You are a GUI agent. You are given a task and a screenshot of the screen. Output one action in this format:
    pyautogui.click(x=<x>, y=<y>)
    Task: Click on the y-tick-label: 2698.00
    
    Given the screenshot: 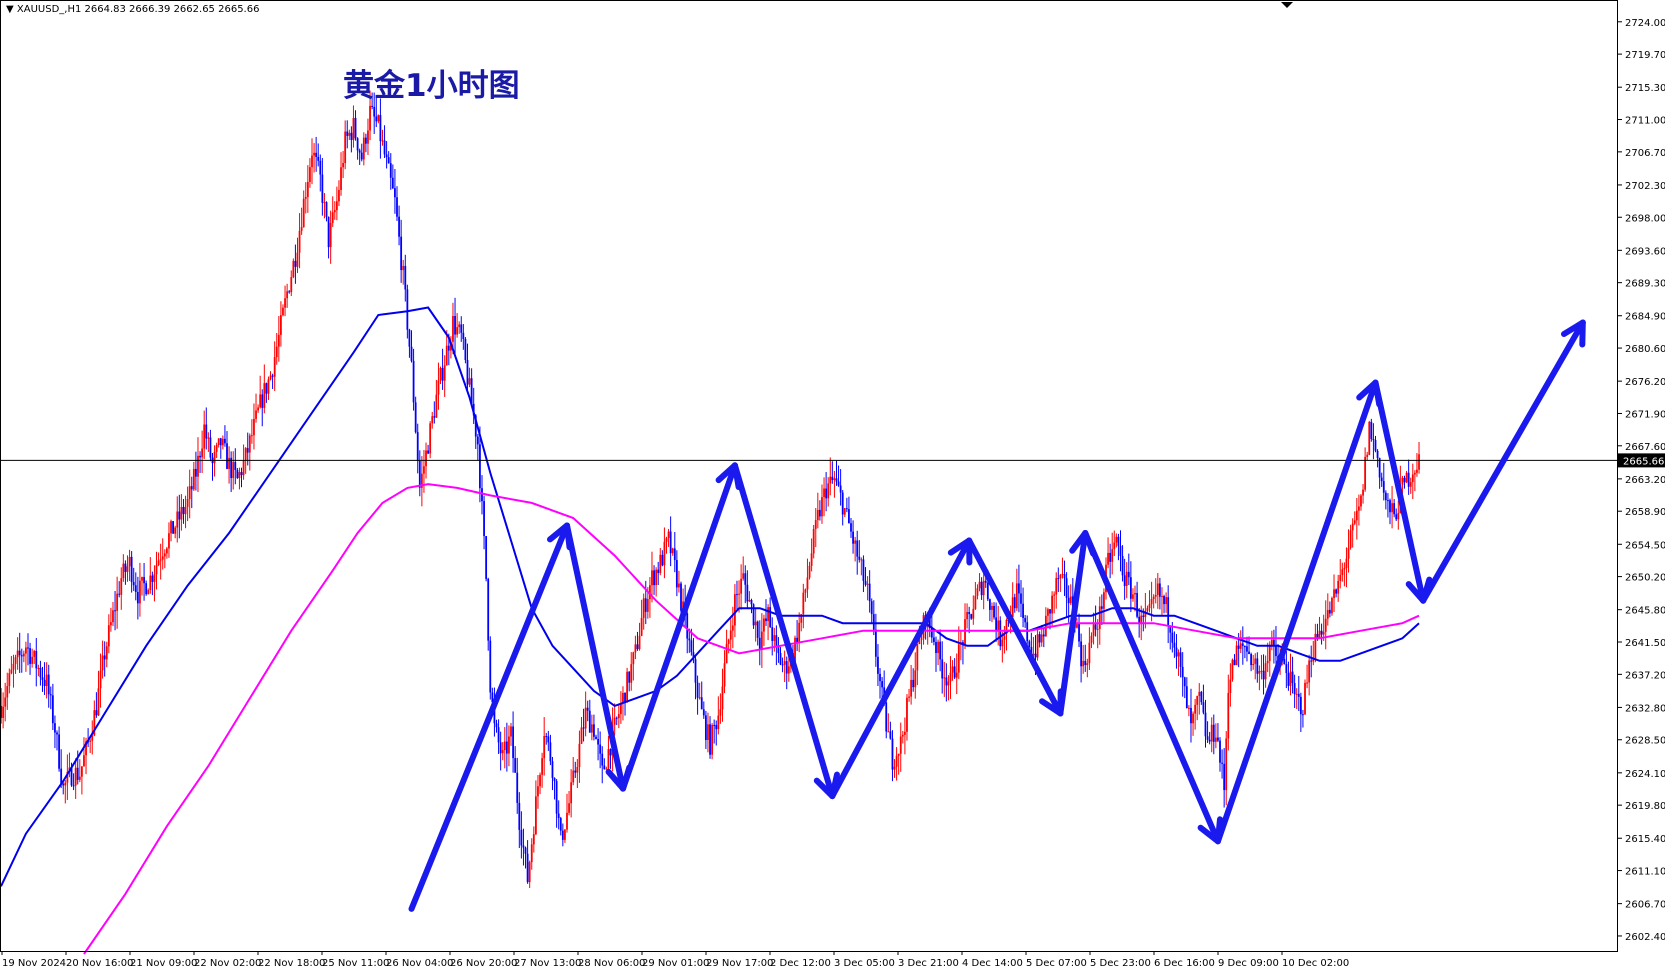 What is the action you would take?
    pyautogui.click(x=1645, y=218)
    